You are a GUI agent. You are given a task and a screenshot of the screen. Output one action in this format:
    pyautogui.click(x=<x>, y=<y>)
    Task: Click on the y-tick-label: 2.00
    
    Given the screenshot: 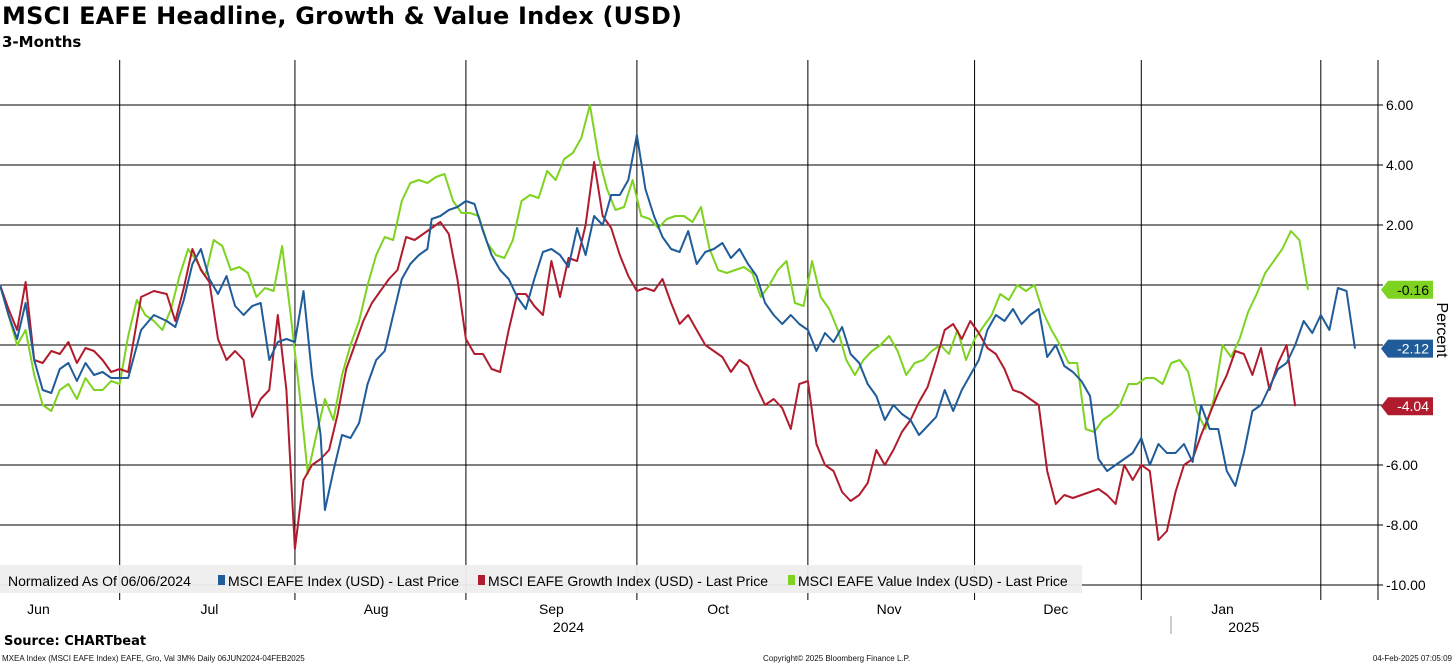 What is the action you would take?
    pyautogui.click(x=1399, y=225)
    